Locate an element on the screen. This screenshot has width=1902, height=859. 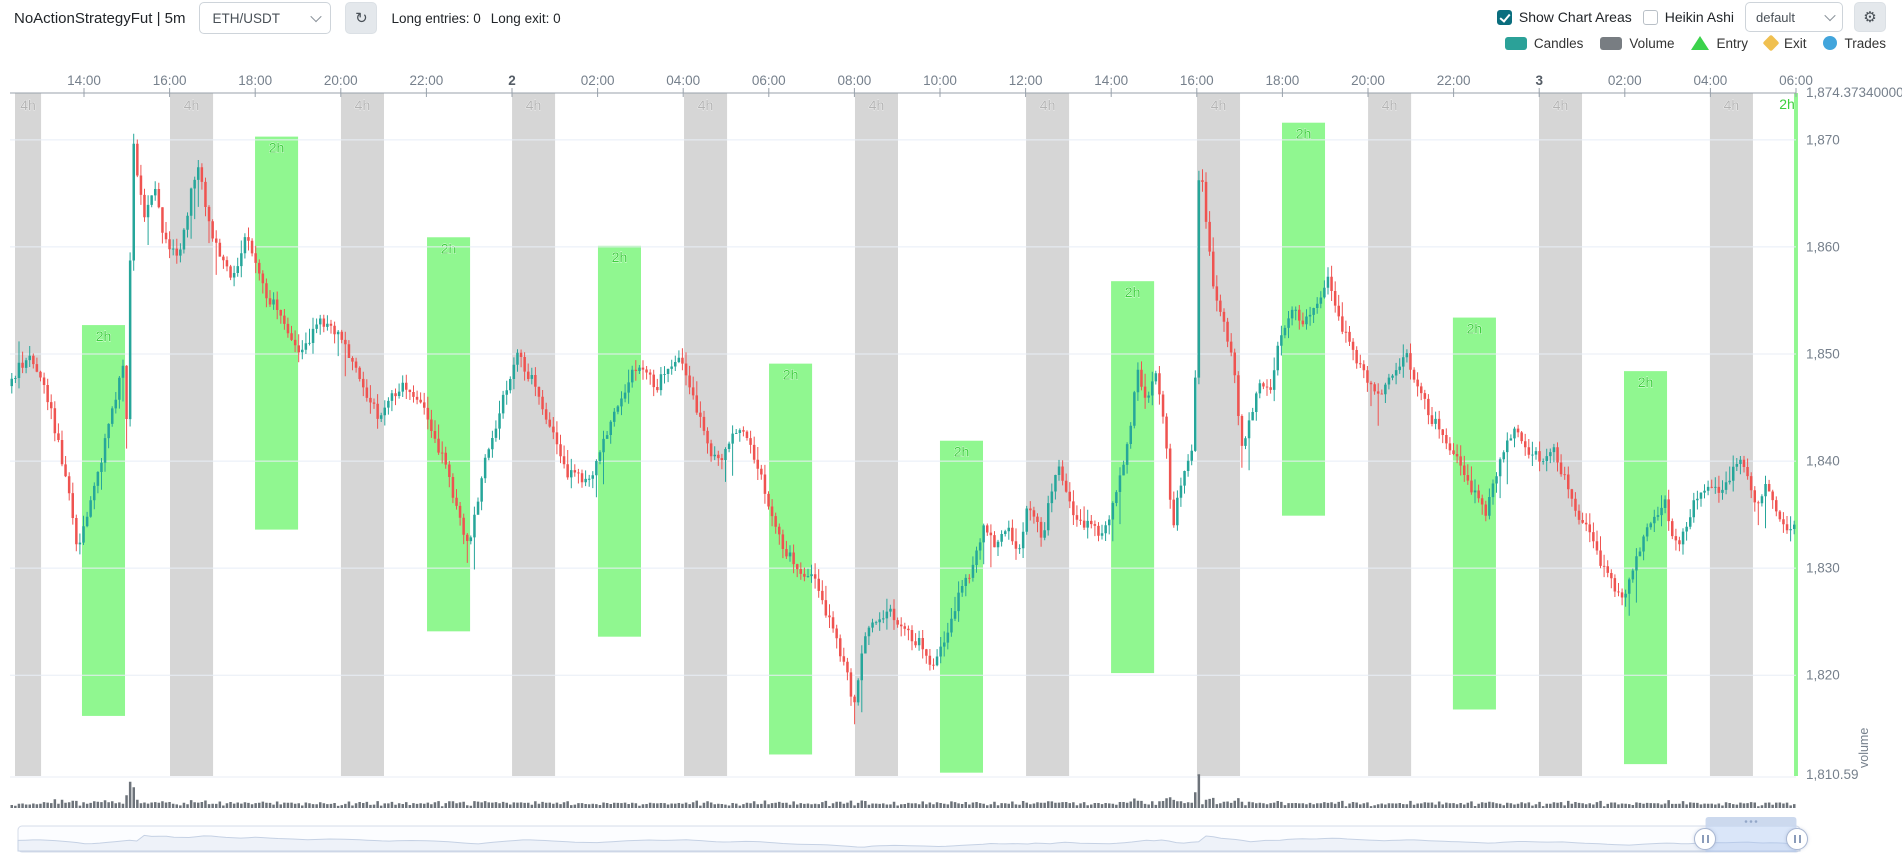
show-chart-areas-toggle: Show Chart Areas is located at coordinates (1564, 17).